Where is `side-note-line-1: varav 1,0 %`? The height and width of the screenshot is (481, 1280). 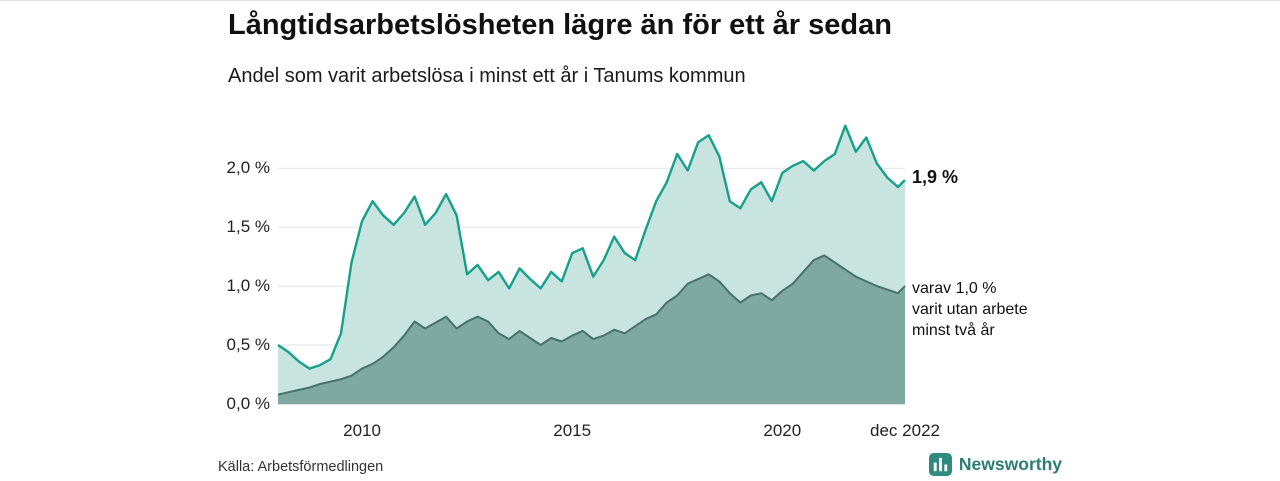 side-note-line-1: varav 1,0 % is located at coordinates (954, 288).